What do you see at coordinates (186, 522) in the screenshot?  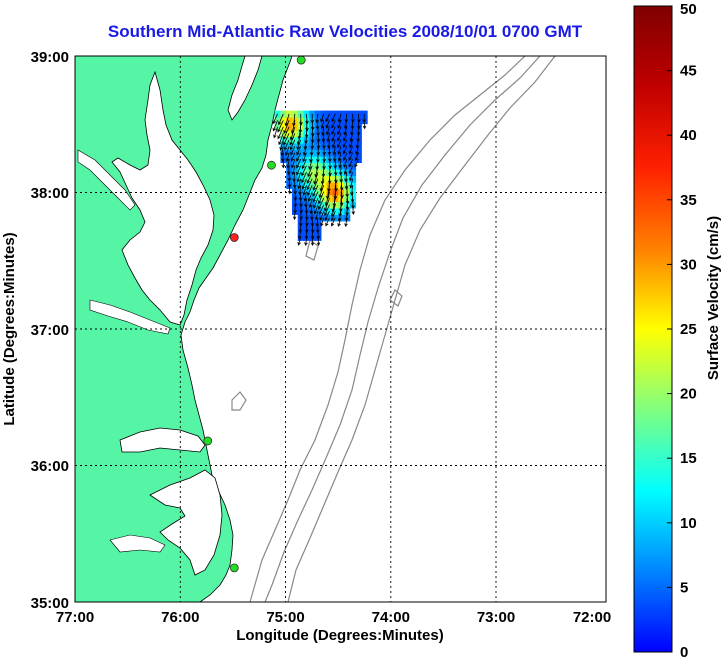 I see `pamlico-sound` at bounding box center [186, 522].